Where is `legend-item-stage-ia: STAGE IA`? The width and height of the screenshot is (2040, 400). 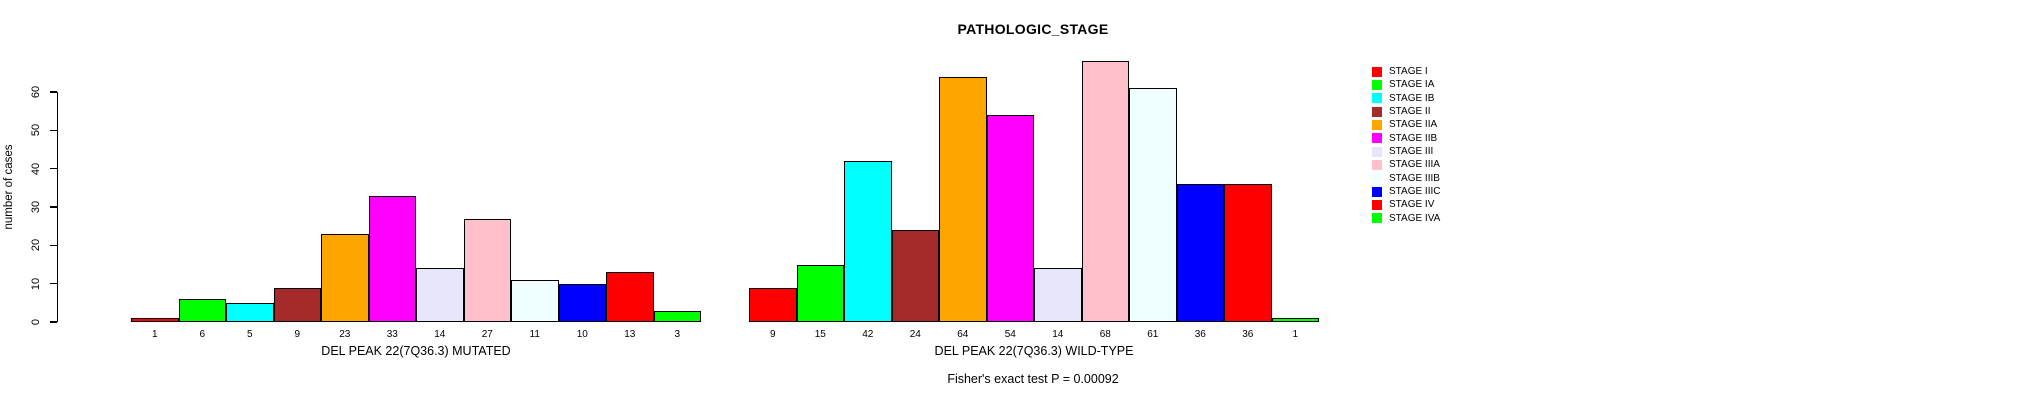 legend-item-stage-ia: STAGE IA is located at coordinates (1406, 84).